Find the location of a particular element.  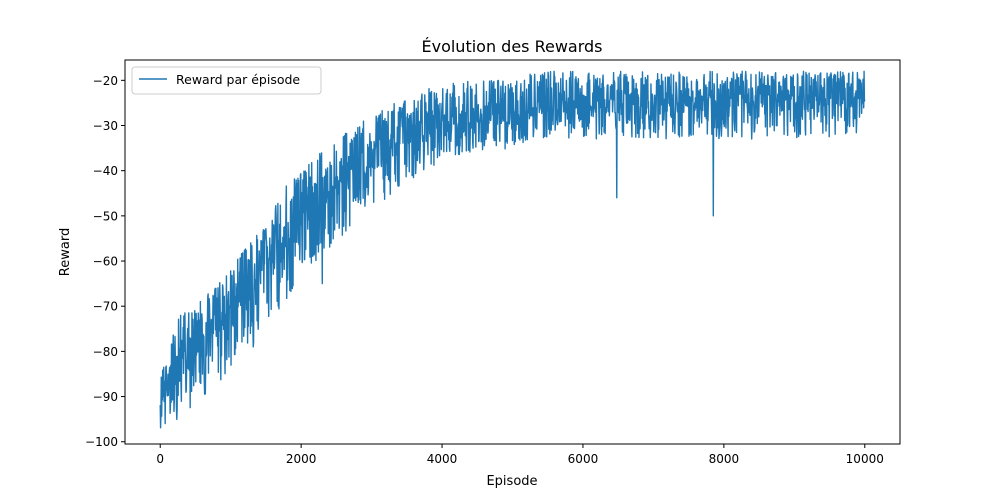

y-tick-label: −60 is located at coordinates (105, 262).